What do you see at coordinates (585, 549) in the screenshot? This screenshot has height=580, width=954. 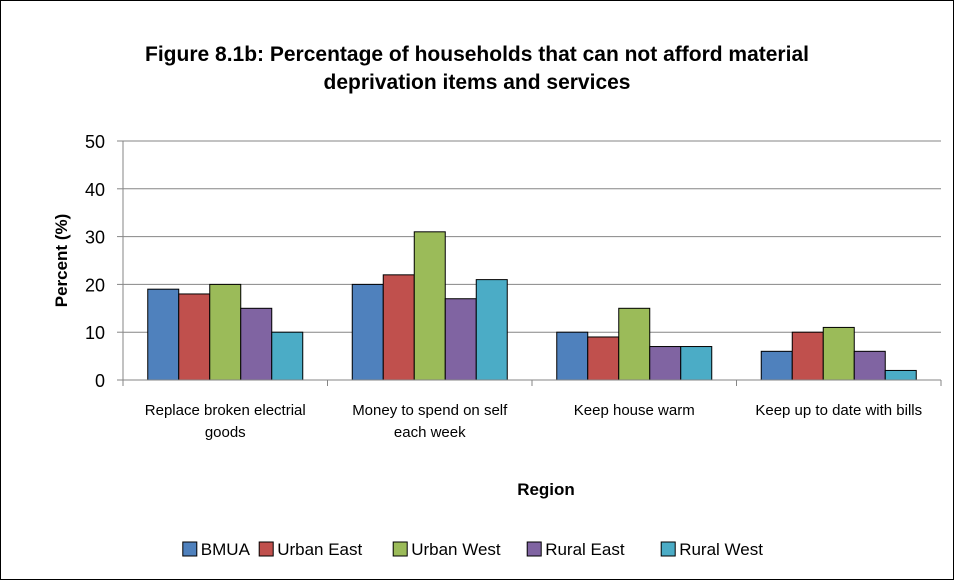 I see `legend-label: Rural East` at bounding box center [585, 549].